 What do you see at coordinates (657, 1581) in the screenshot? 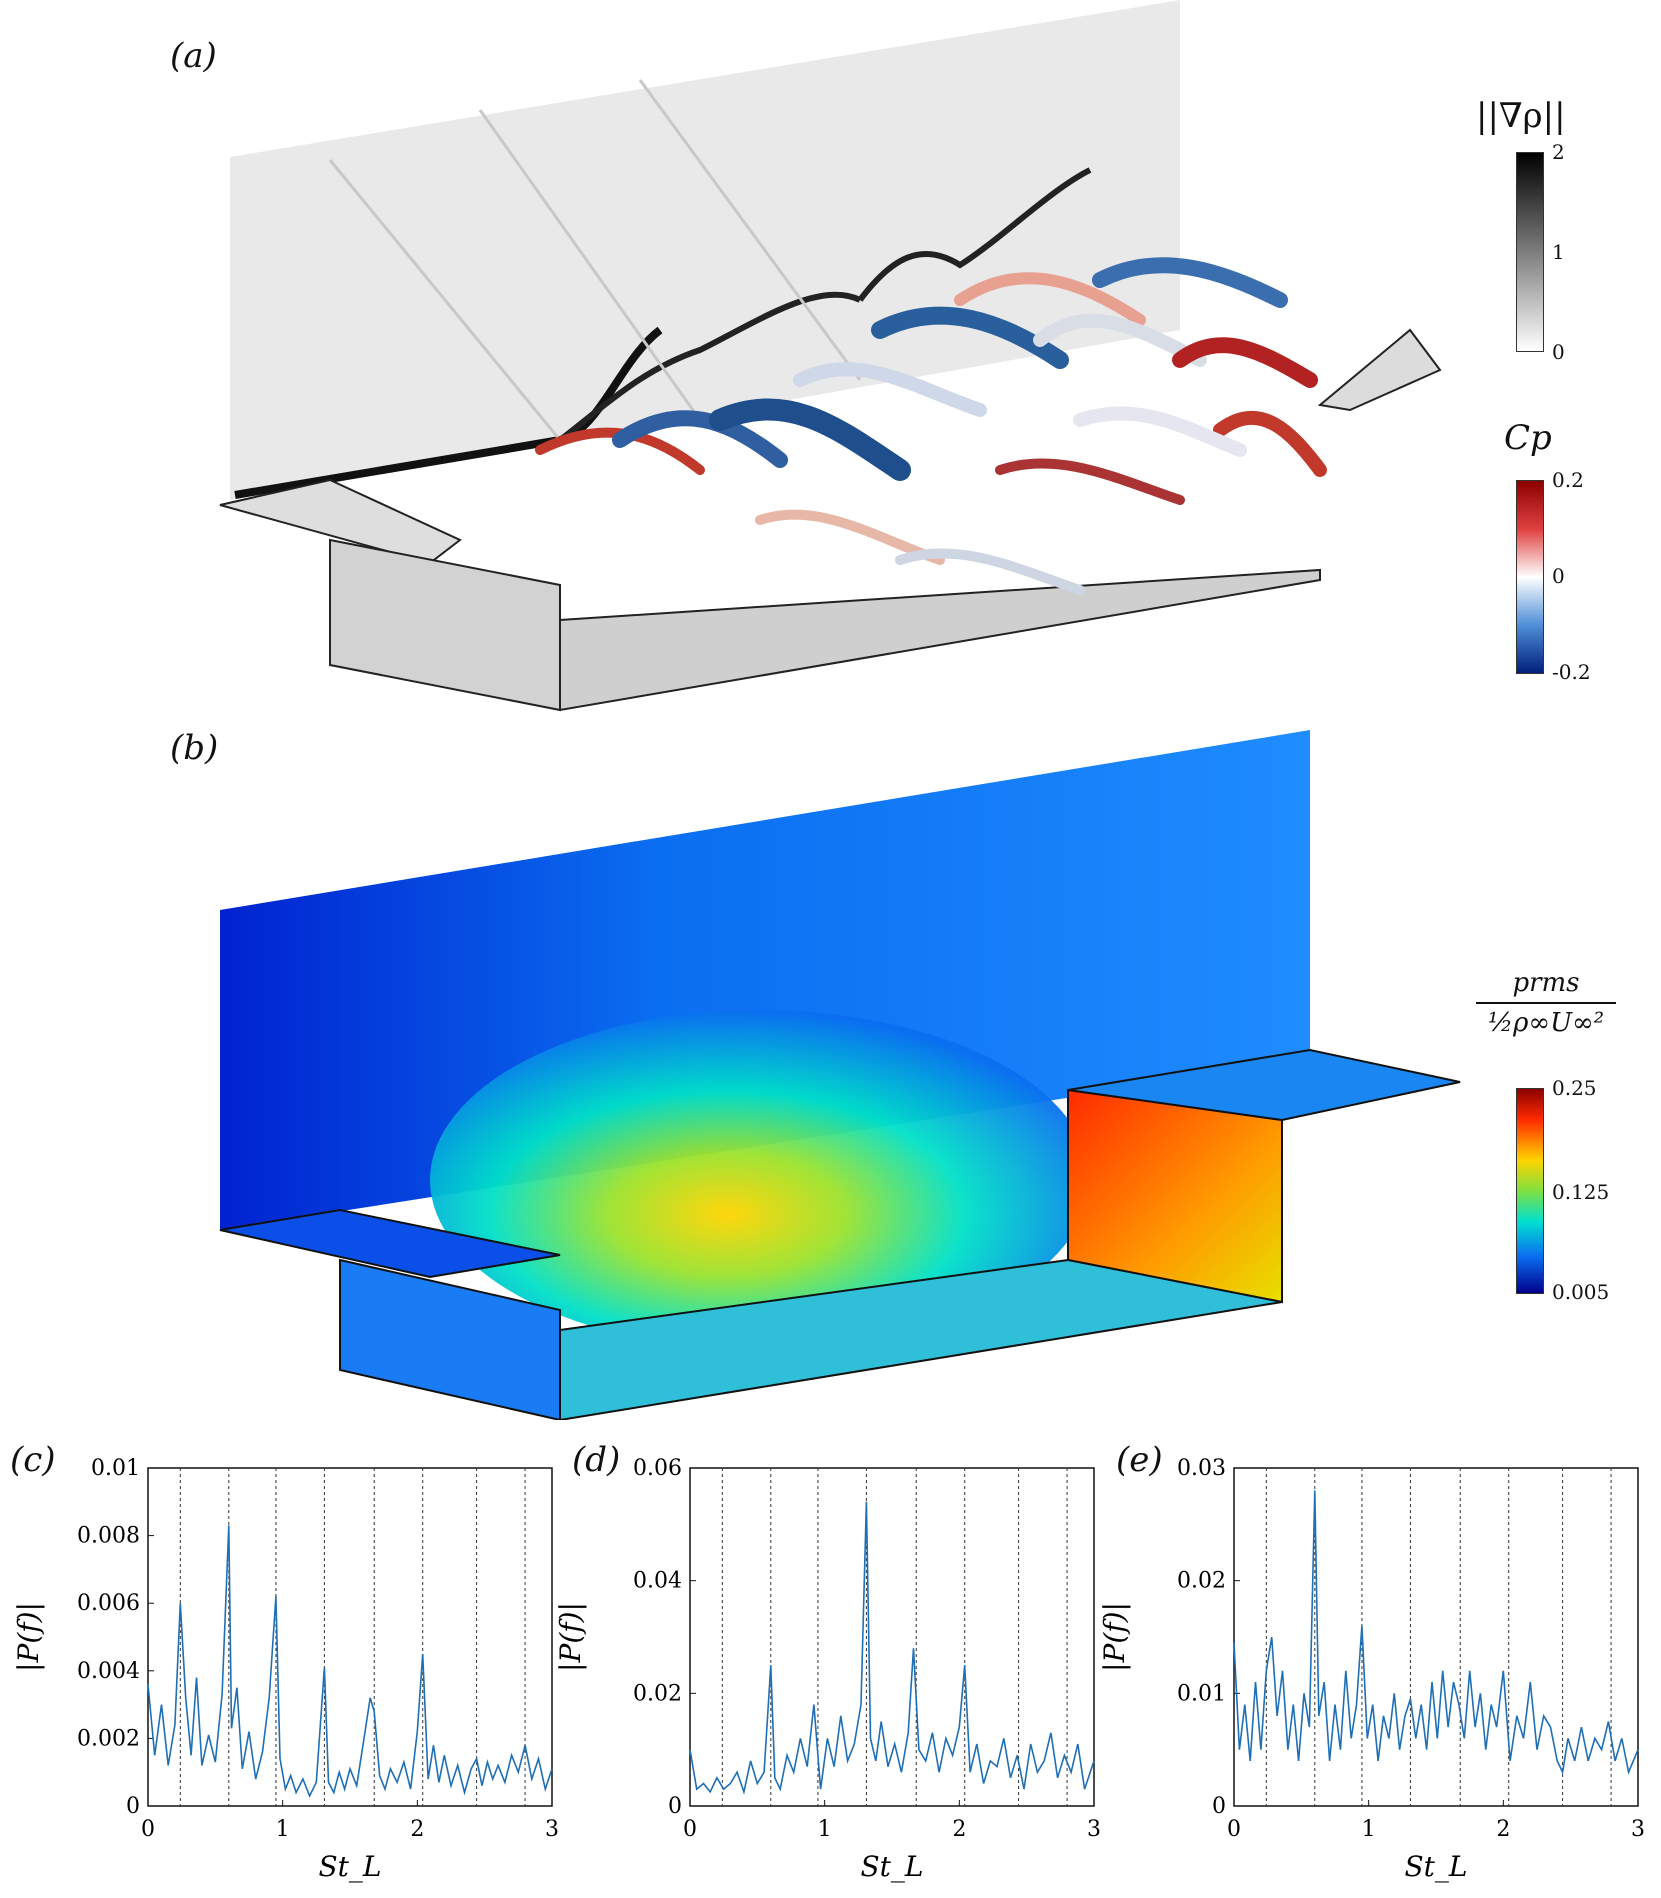
I see `y-tick-label-2: 0.04` at bounding box center [657, 1581].